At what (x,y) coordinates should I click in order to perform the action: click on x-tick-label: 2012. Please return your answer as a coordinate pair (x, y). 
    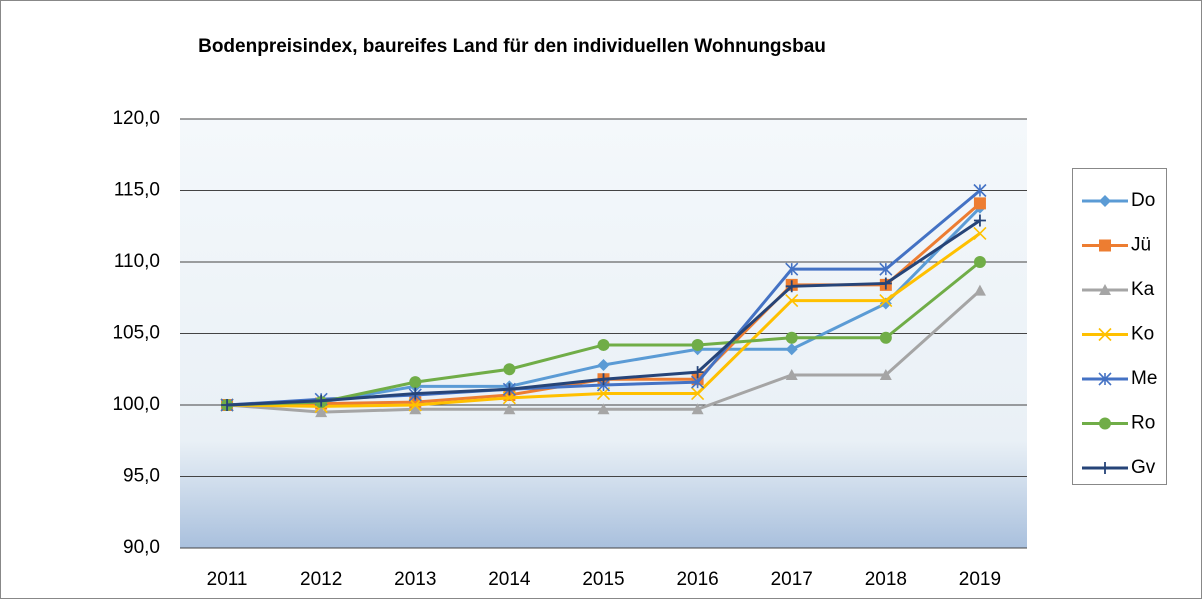
    Looking at the image, I should click on (321, 579).